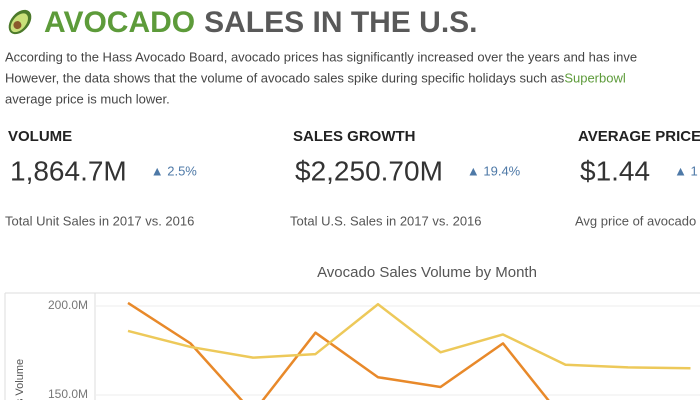 The width and height of the screenshot is (700, 400). I want to click on y-axis-label: s Volume, so click(20, 379).